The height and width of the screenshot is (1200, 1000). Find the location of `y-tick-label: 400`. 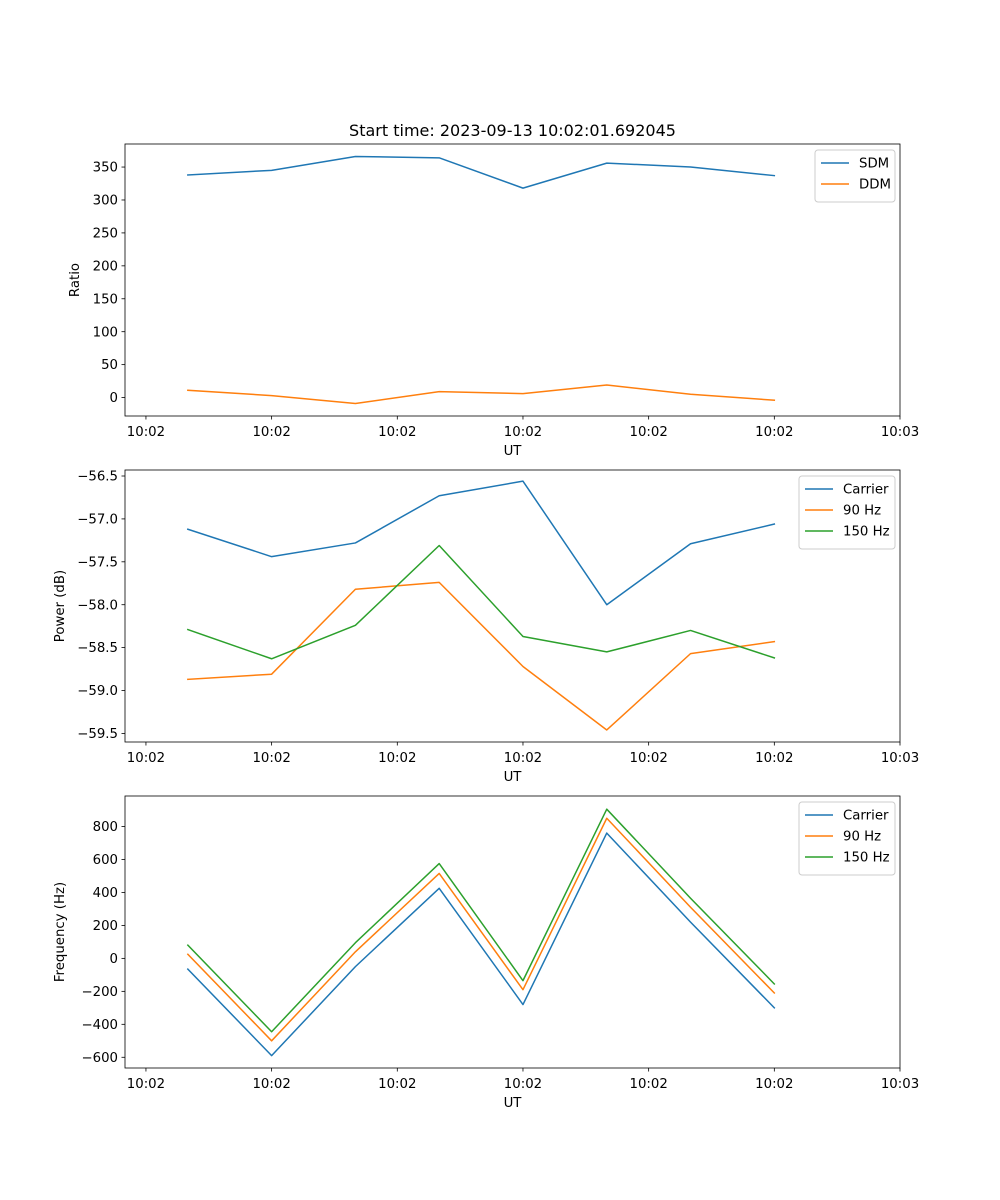

y-tick-label: 400 is located at coordinates (105, 893).